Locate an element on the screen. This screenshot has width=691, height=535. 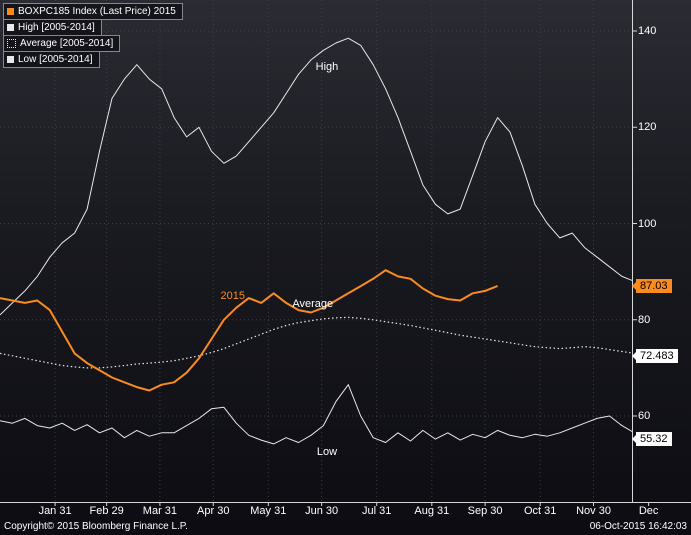
legend-label-last-price: BOXPC185 Index (Last Price) 2015 is located at coordinates (97, 11).